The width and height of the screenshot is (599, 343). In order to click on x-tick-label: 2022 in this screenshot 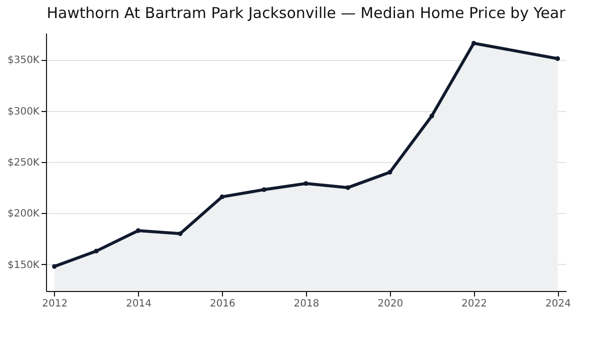, I will do `click(474, 304)`.